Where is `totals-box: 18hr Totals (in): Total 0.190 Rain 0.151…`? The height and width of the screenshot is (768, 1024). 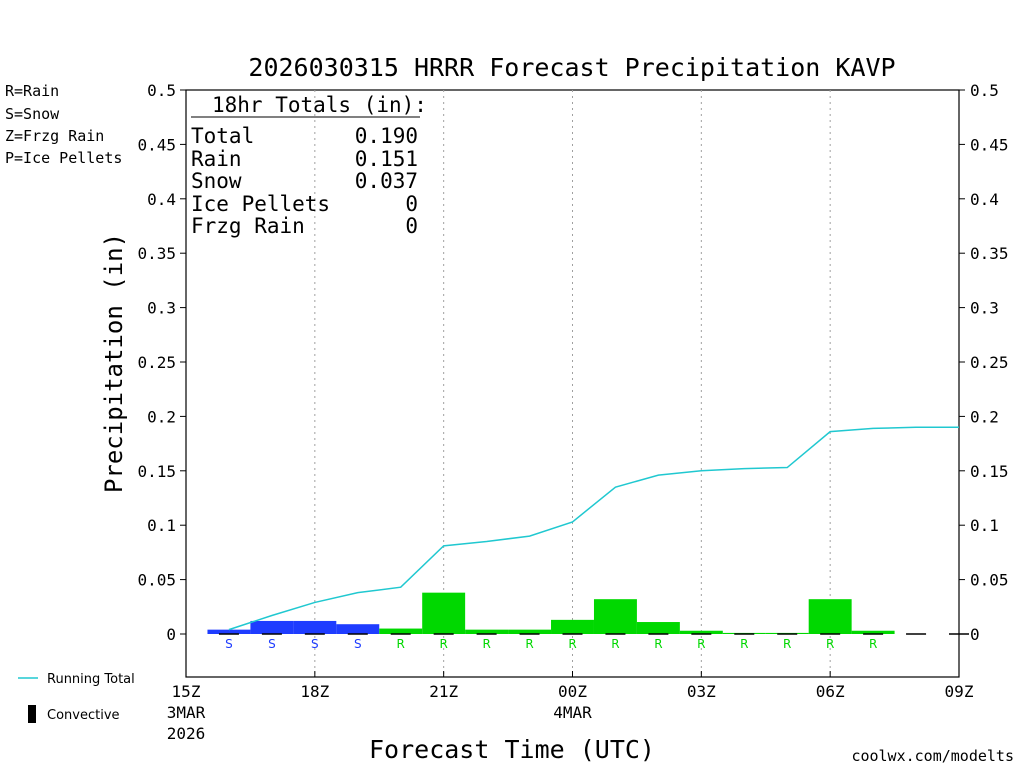
totals-box: 18hr Totals (in): Total 0.190 Rain 0.151… is located at coordinates (309, 165).